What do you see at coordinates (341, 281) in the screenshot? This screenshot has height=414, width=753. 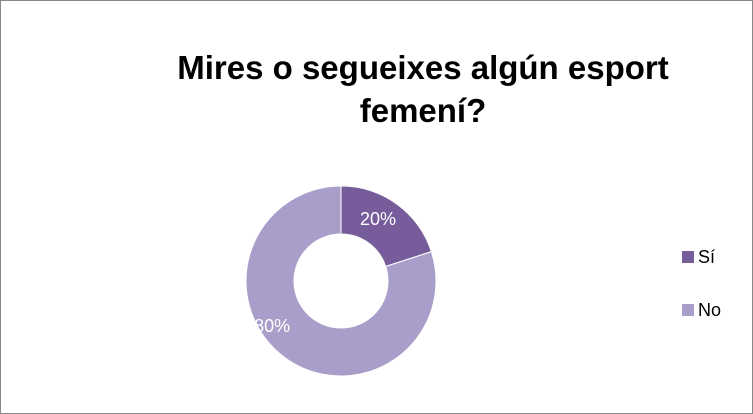 I see `donut-slice` at bounding box center [341, 281].